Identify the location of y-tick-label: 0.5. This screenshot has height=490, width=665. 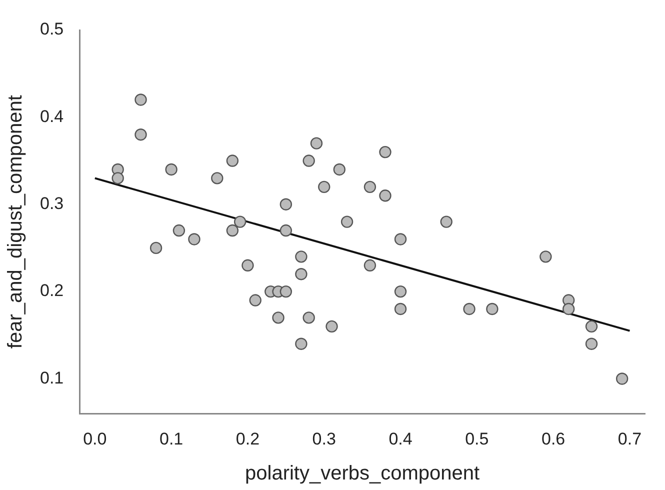
(52, 29).